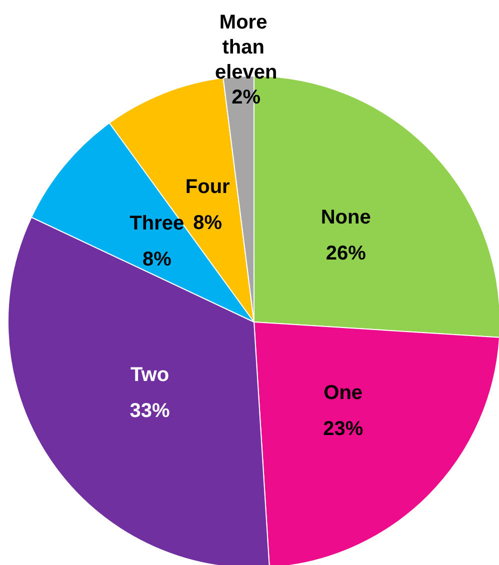 Image resolution: width=499 pixels, height=565 pixels. What do you see at coordinates (207, 187) in the screenshot?
I see `slice-label: Four` at bounding box center [207, 187].